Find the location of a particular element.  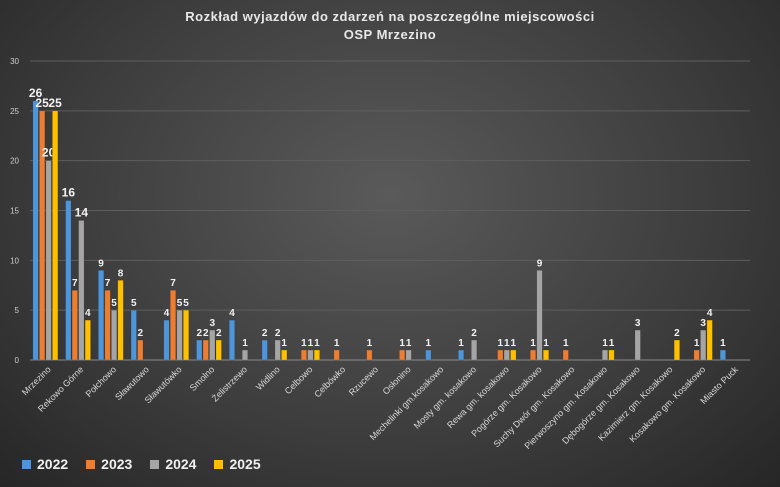

y-tick-label: 25 is located at coordinates (14, 111).